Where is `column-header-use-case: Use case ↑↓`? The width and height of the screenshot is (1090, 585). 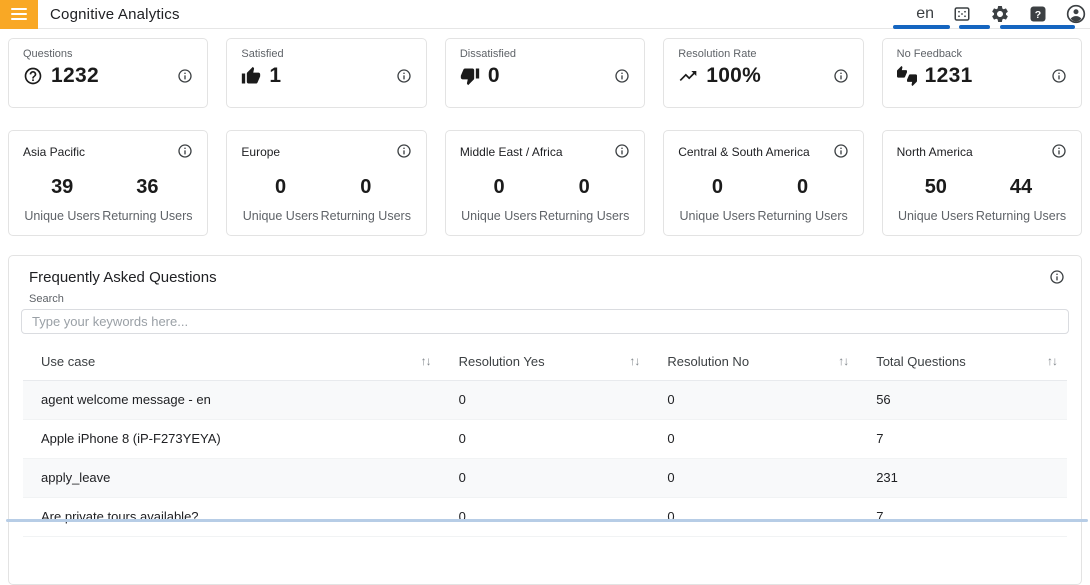 column-header-use-case: Use case ↑↓ is located at coordinates (232, 362).